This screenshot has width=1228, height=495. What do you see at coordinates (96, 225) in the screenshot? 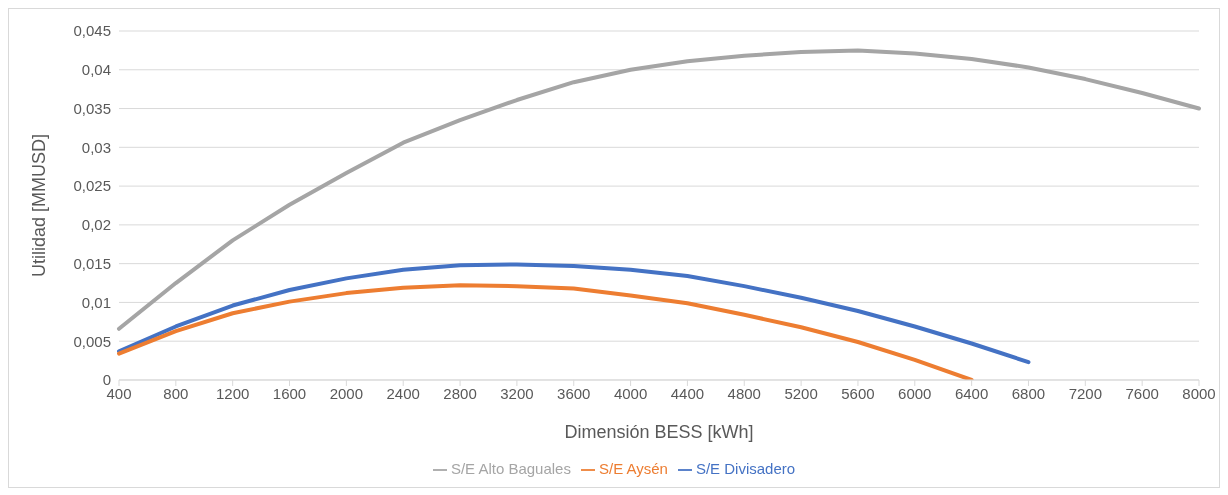
I see `y-tick-label: 0,02` at bounding box center [96, 225].